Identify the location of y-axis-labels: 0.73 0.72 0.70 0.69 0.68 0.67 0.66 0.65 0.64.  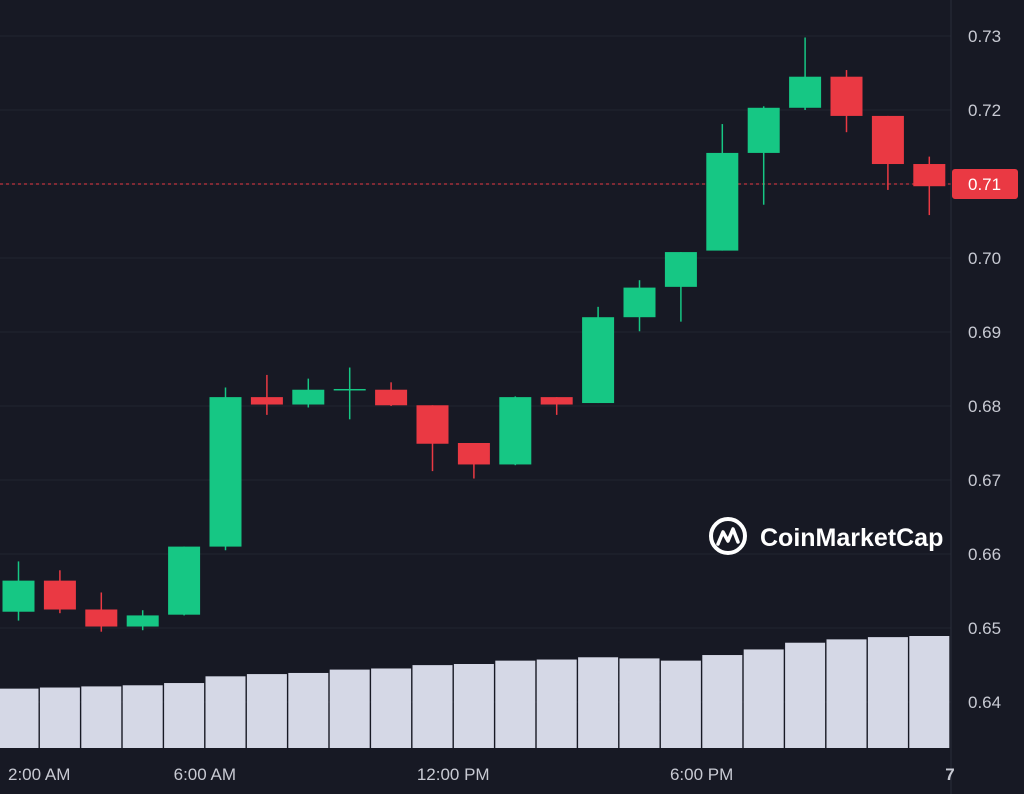
(984, 369).